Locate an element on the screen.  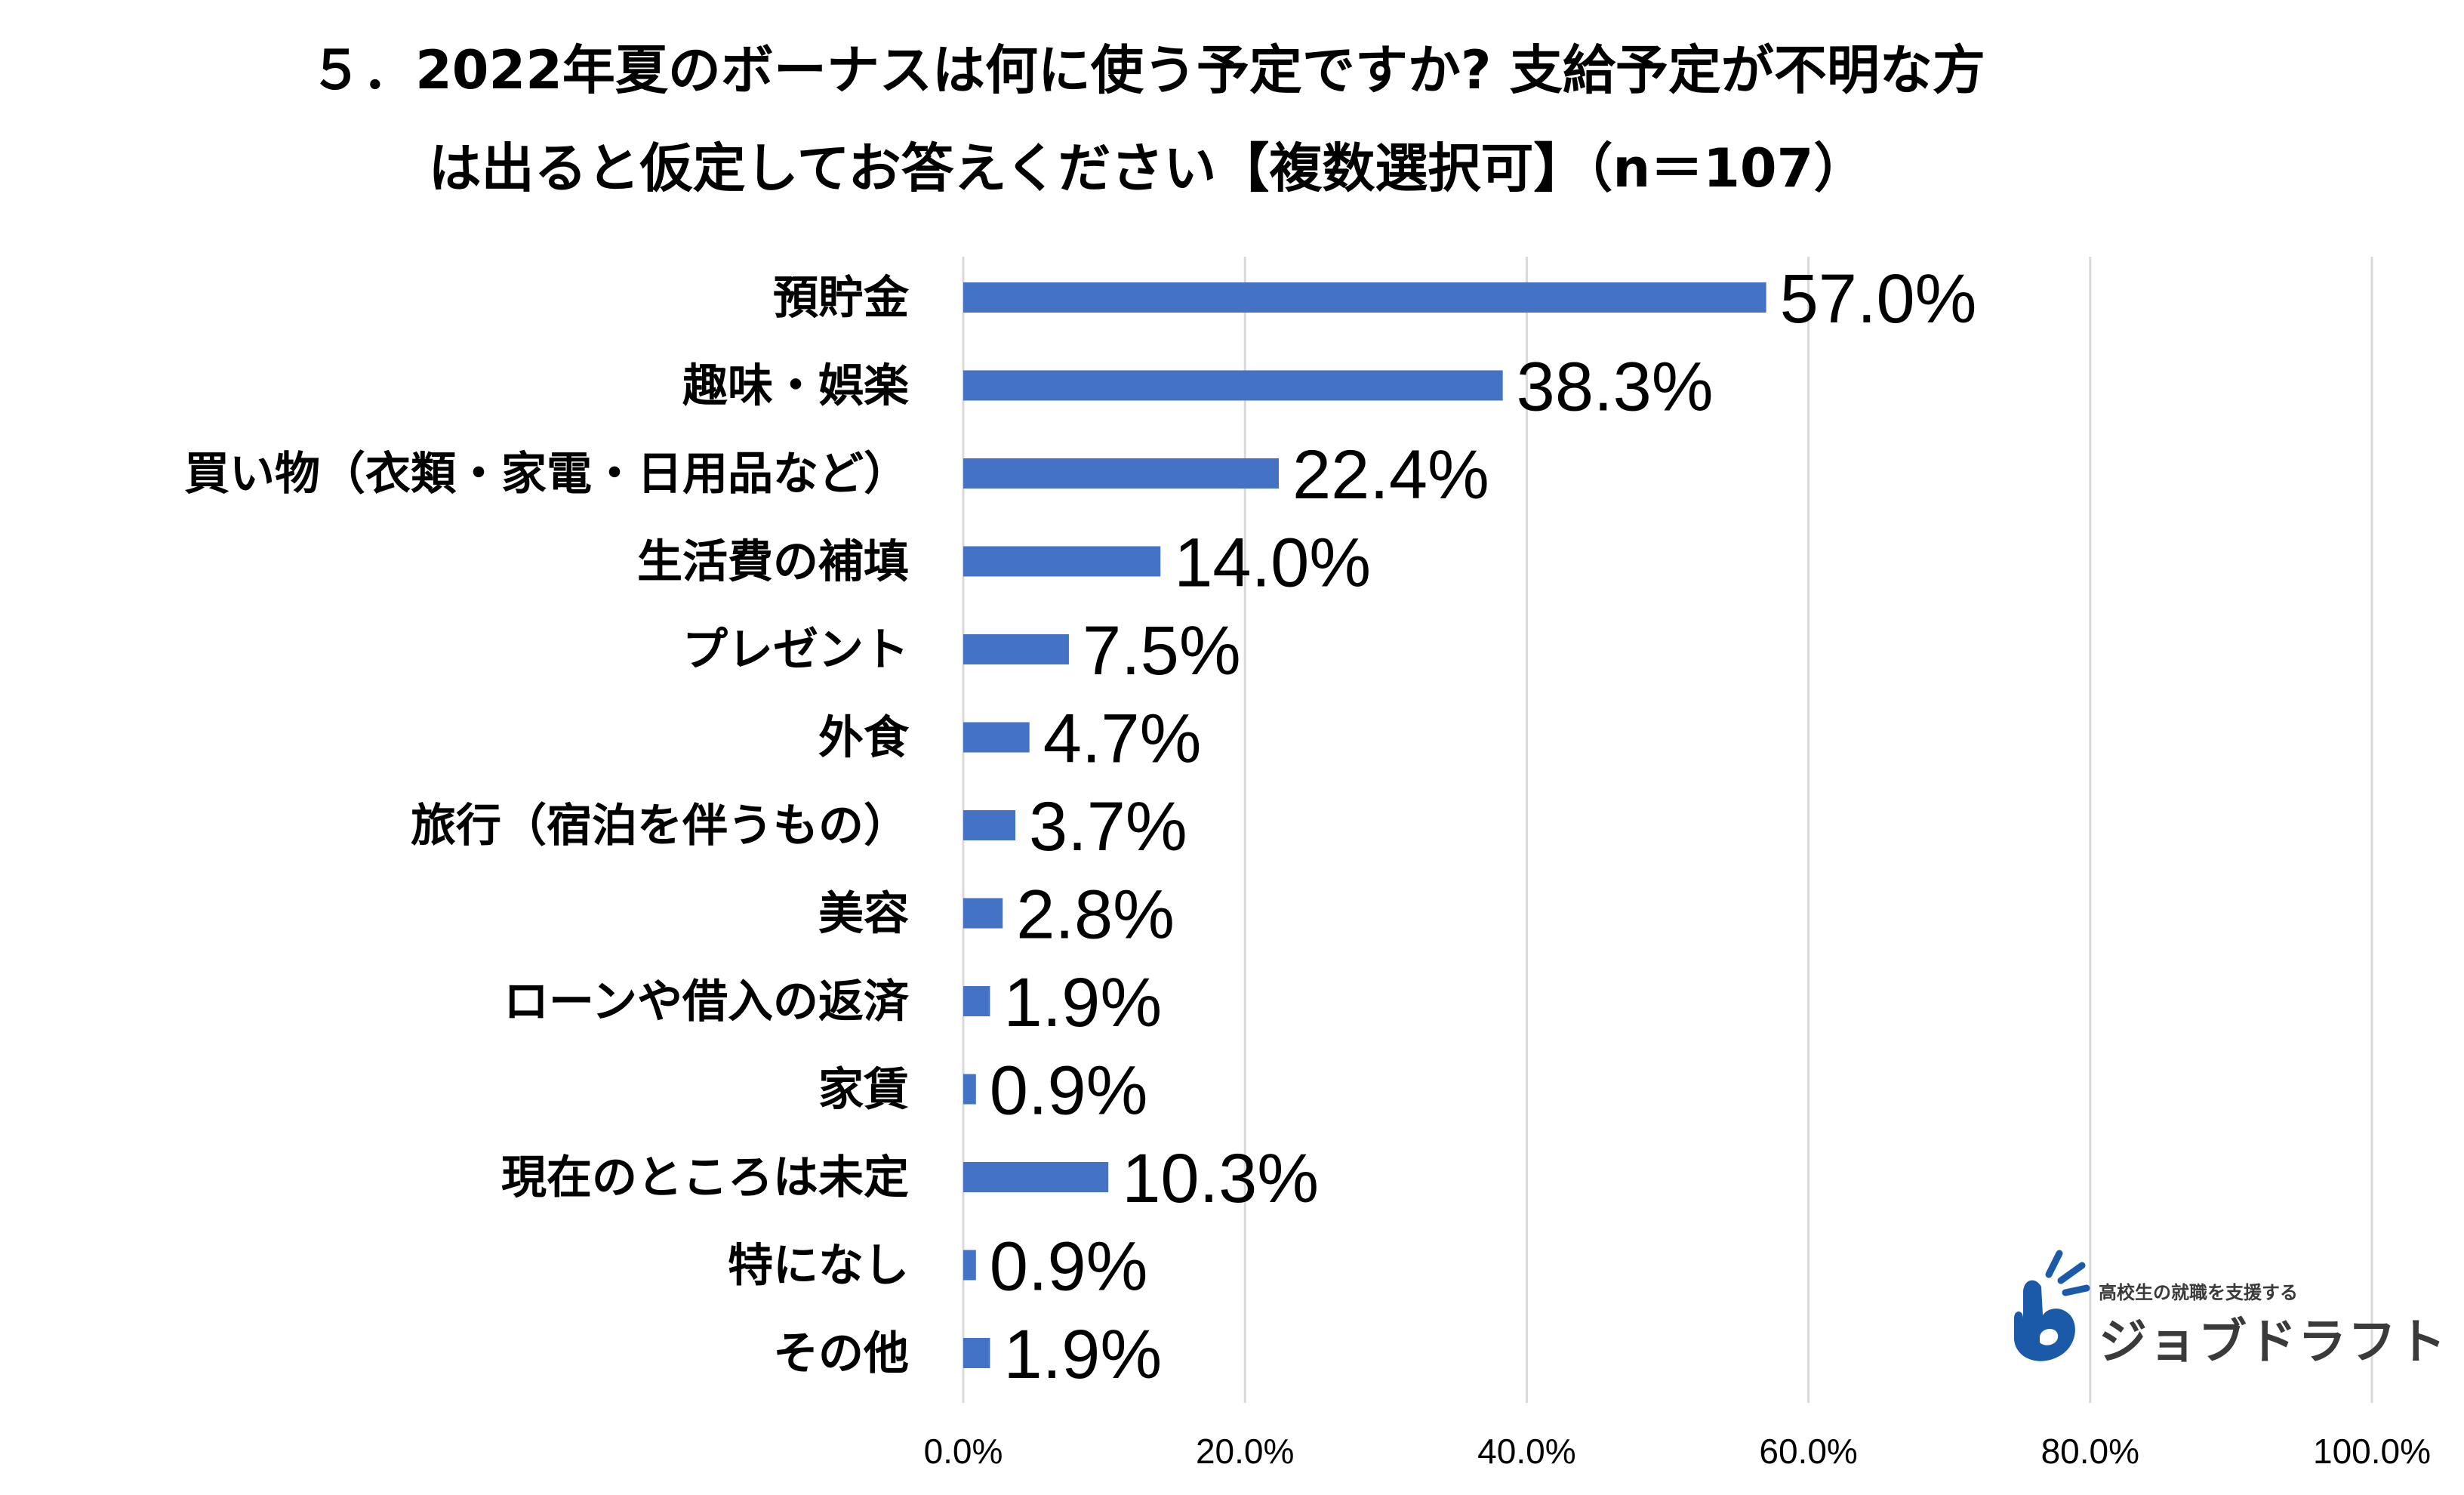
x-tick-label-2: 40.0% is located at coordinates (1526, 1452).